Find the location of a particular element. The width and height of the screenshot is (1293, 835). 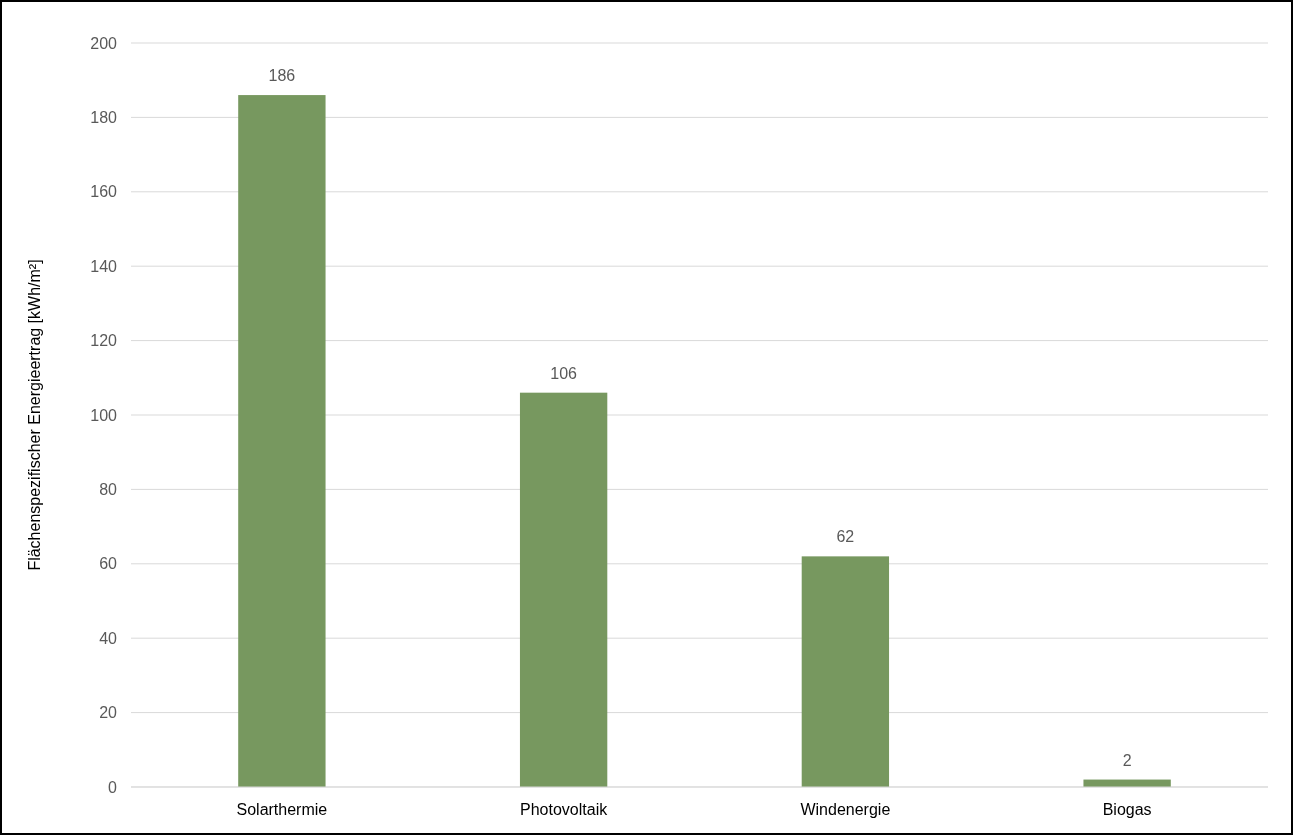

x-tick-label: Photovoltaik is located at coordinates (564, 809).